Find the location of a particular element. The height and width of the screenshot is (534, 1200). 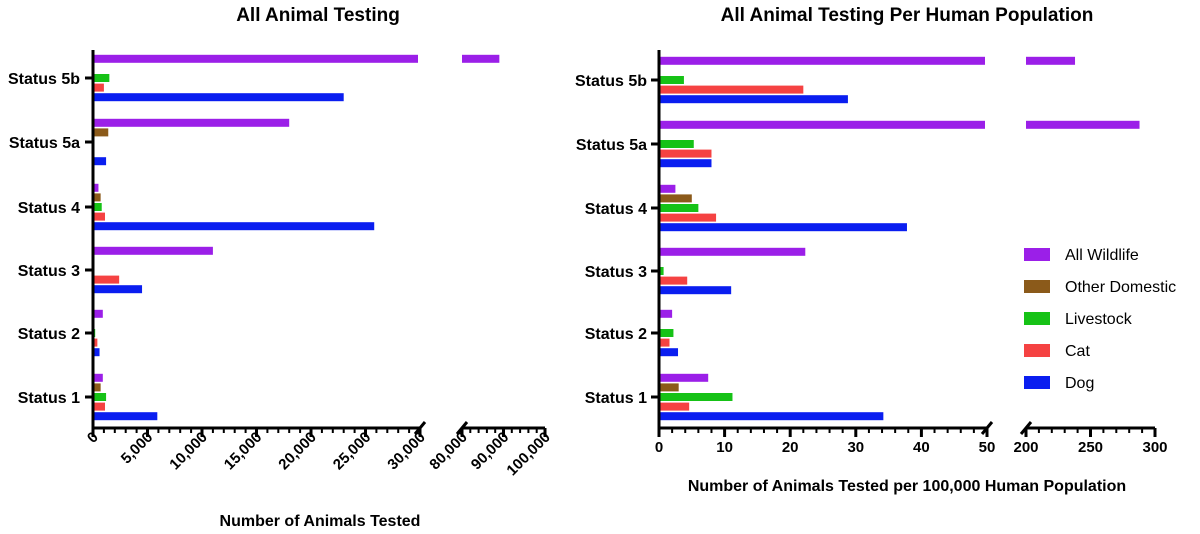

legend-label-dog: Dog is located at coordinates (1079, 383).